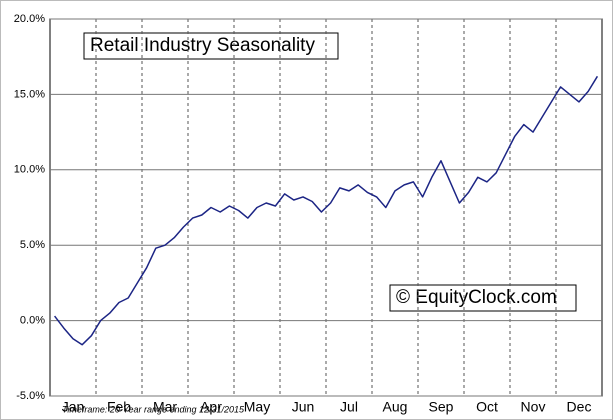 The image size is (613, 420). Describe the element at coordinates (29, 170) in the screenshot. I see `y-tick-label: 10.0%` at that location.